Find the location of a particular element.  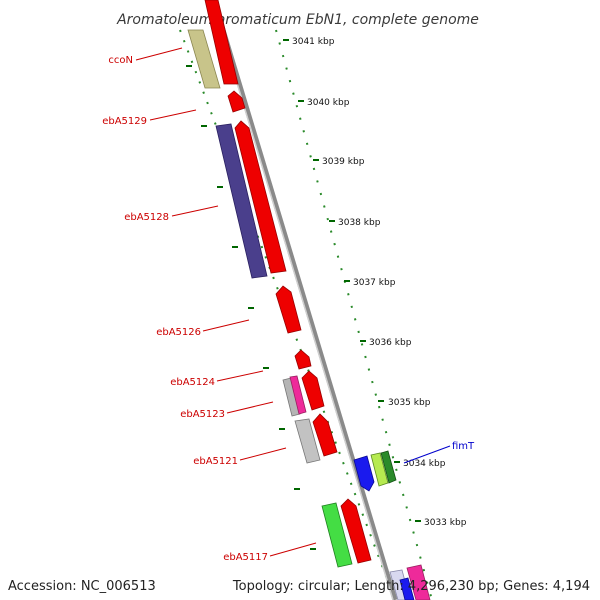

kbp-label: 3039 kbp is located at coordinates (343, 162).